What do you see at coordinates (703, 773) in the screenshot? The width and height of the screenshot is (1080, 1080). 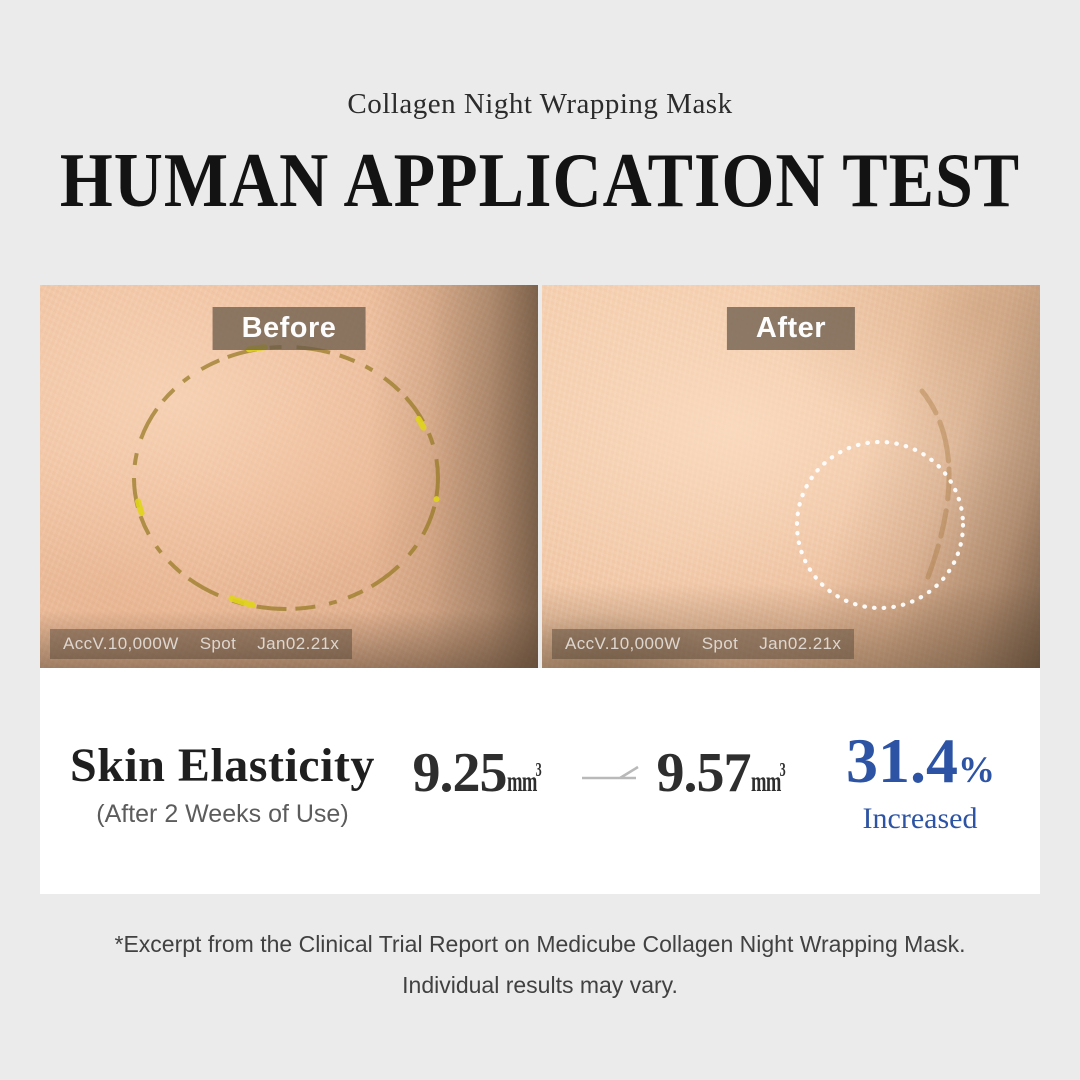 I see `after-number: 9.57` at bounding box center [703, 773].